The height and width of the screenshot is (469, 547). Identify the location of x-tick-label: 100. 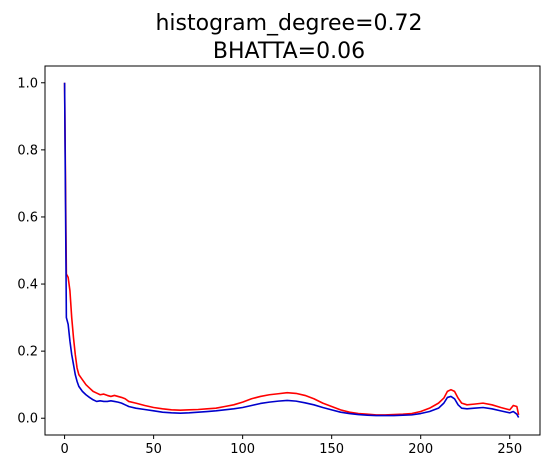
(242, 449).